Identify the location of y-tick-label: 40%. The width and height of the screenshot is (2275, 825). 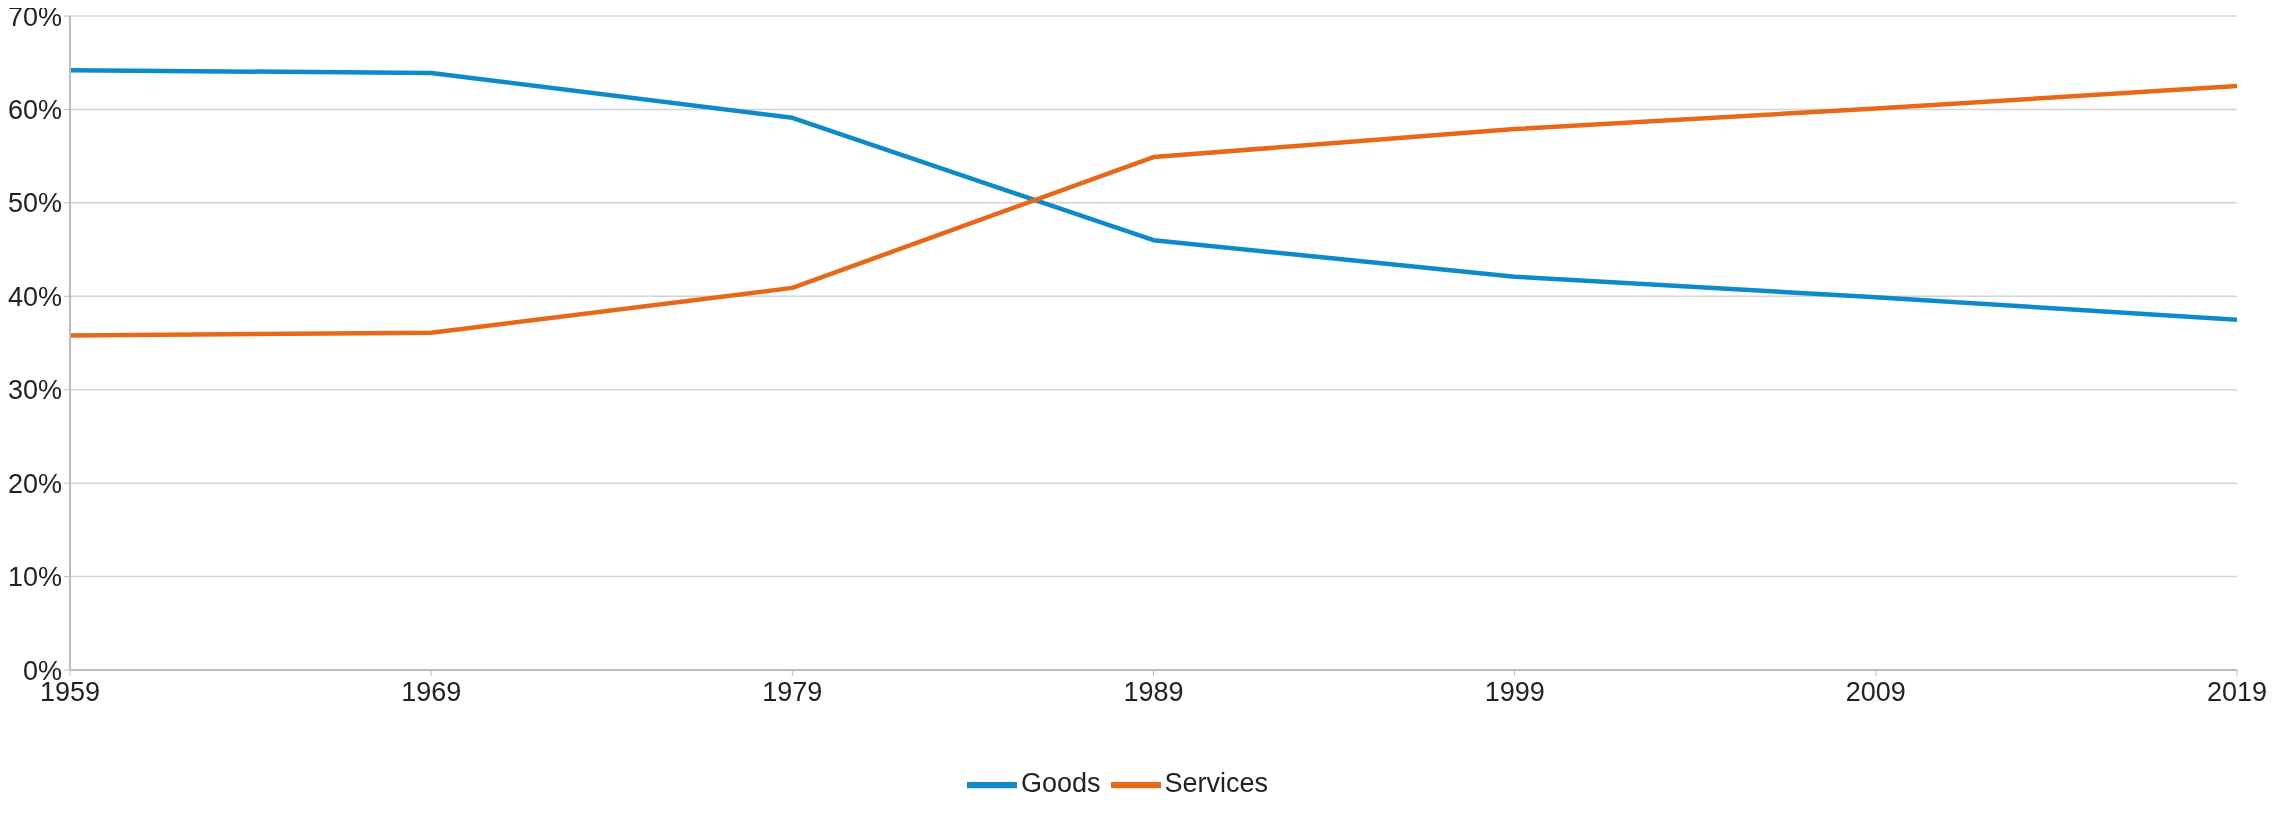
(34, 296).